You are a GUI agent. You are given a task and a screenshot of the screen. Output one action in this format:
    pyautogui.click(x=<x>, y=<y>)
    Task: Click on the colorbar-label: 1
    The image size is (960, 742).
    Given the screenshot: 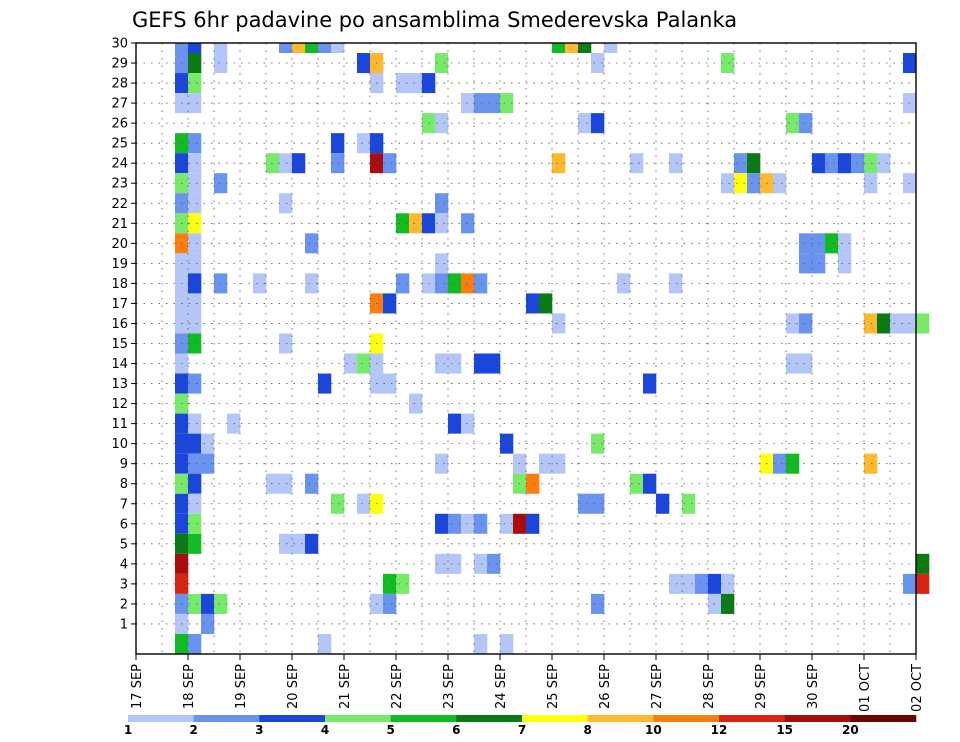 What is the action you would take?
    pyautogui.click(x=128, y=730)
    